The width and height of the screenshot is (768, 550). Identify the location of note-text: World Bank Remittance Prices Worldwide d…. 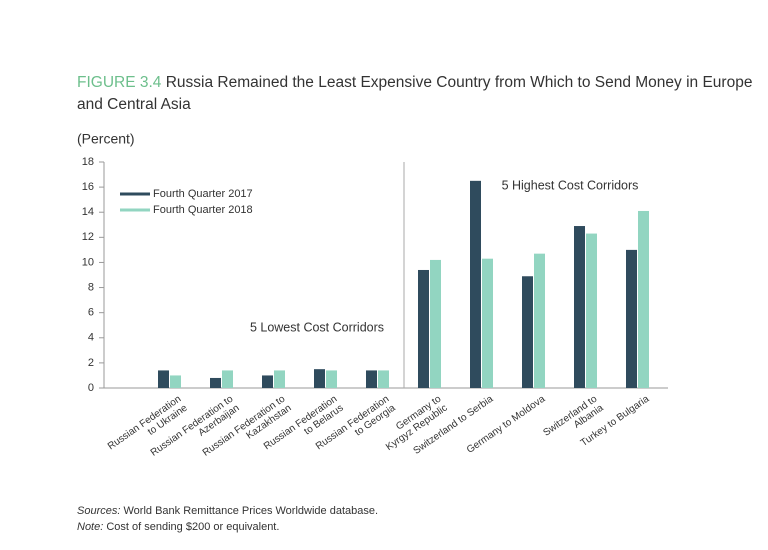
(251, 511).